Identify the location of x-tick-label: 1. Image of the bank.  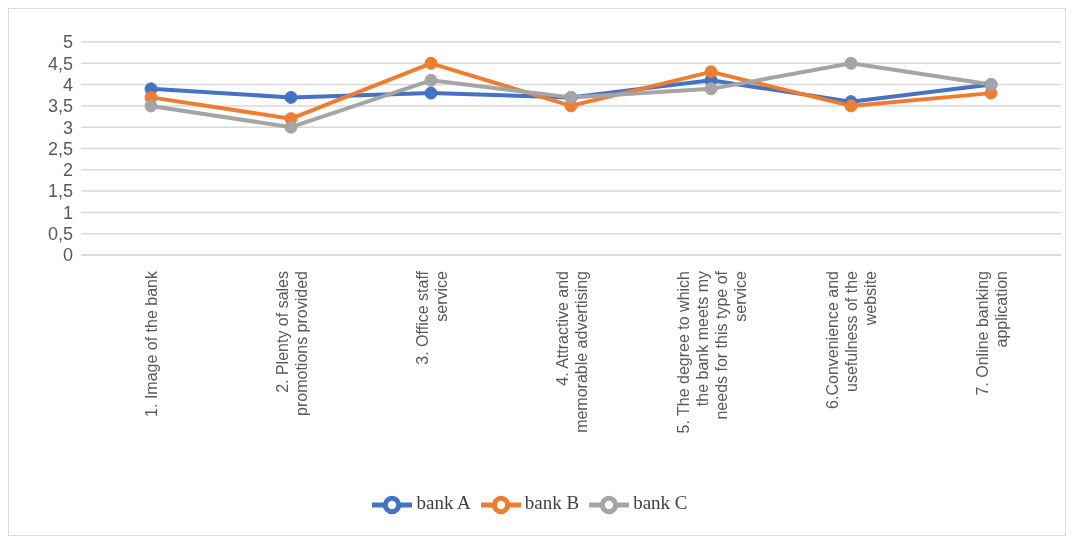
(151, 343).